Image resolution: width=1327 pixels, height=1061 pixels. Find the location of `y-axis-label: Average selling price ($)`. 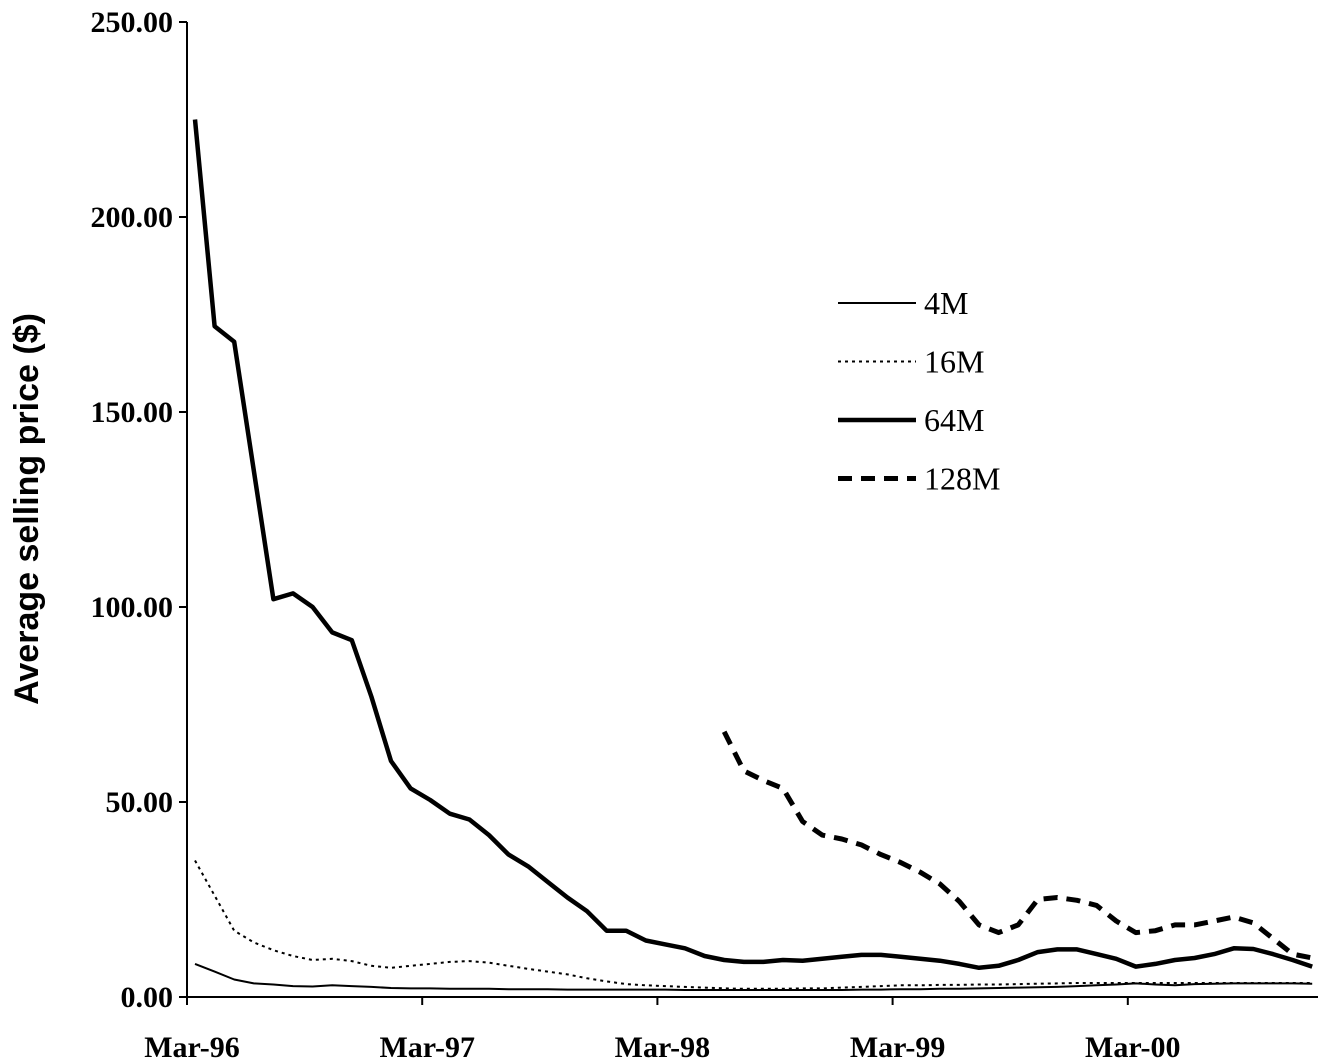

y-axis-label: Average selling price ($) is located at coordinates (27, 509).